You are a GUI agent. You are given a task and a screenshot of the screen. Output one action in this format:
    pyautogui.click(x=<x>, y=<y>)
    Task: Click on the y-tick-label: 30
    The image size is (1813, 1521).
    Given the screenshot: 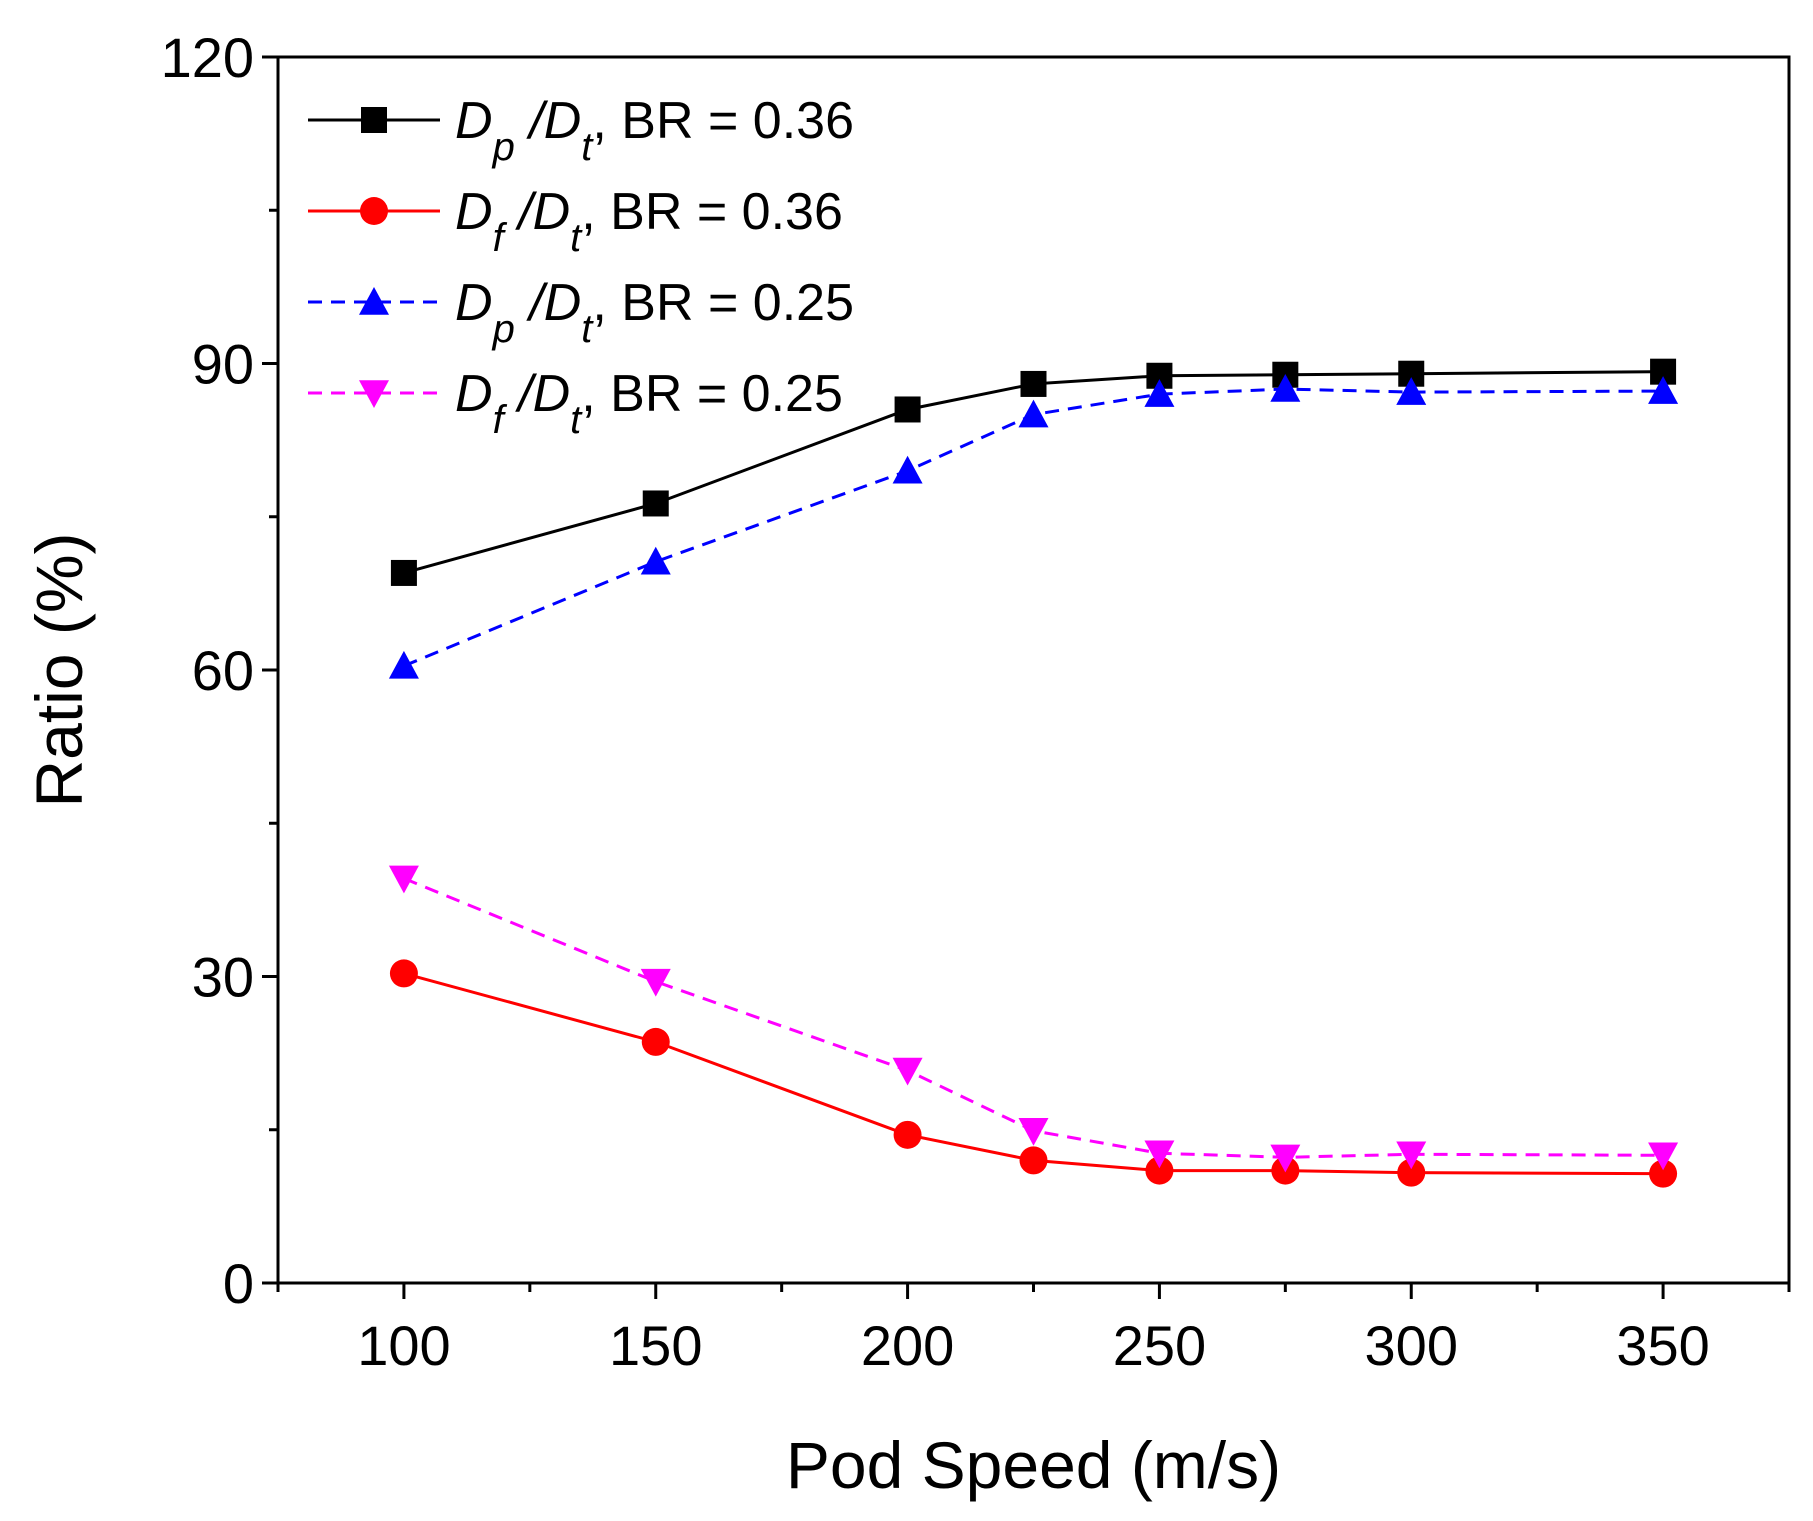 What is the action you would take?
    pyautogui.click(x=223, y=977)
    